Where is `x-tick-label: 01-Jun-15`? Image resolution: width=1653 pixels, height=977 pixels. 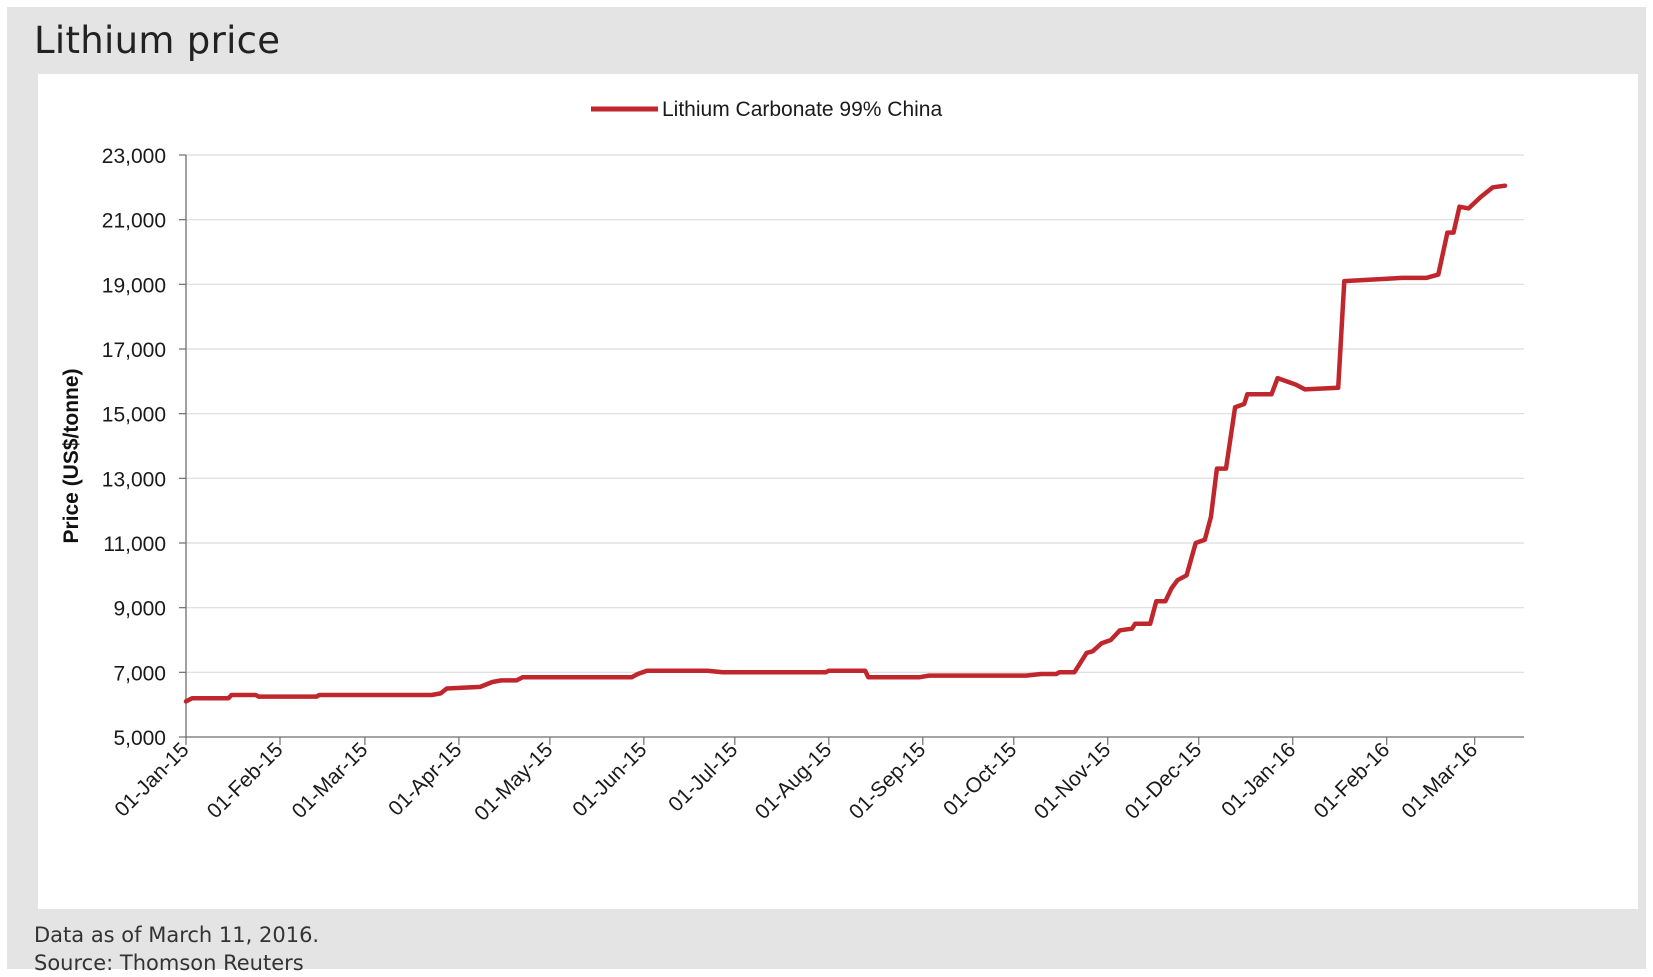
x-tick-label: 01-Jun-15 is located at coordinates (609, 779).